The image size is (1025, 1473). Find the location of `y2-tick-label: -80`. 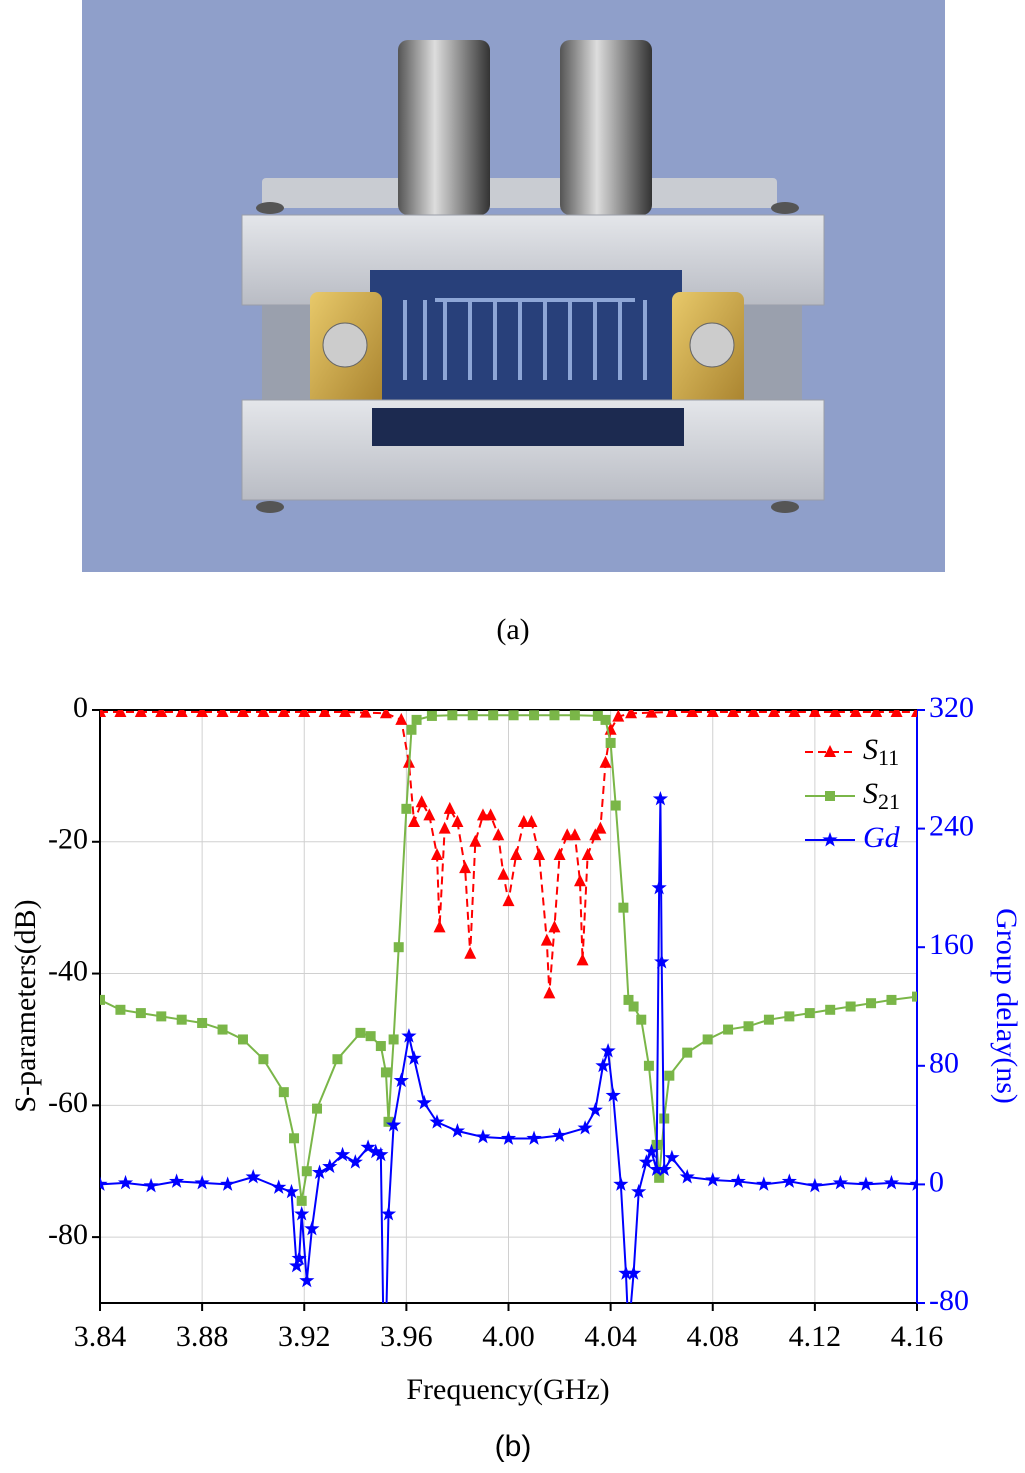

y2-tick-label: -80 is located at coordinates (949, 1300).